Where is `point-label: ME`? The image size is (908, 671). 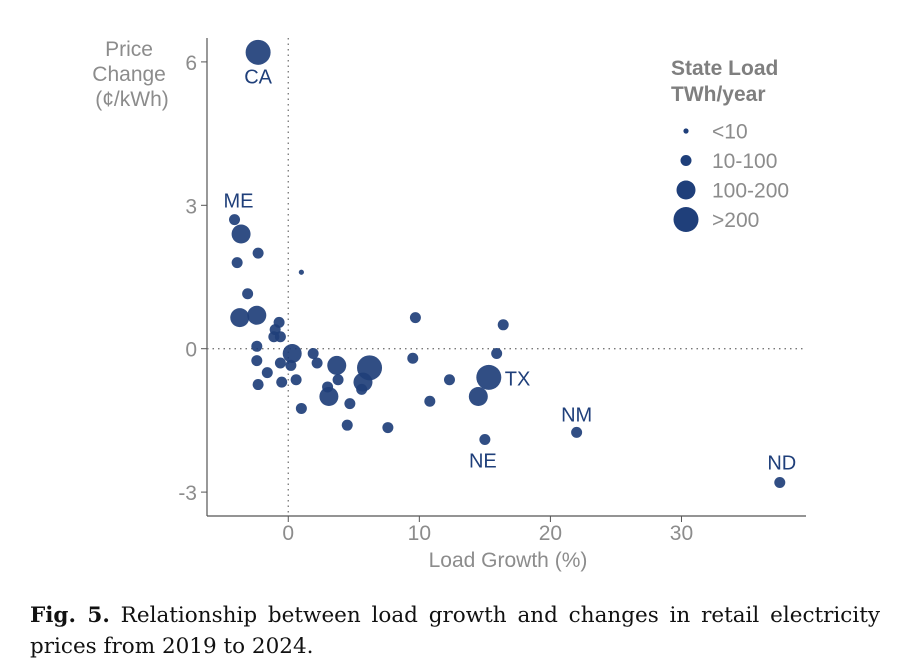
point-label: ME is located at coordinates (239, 202).